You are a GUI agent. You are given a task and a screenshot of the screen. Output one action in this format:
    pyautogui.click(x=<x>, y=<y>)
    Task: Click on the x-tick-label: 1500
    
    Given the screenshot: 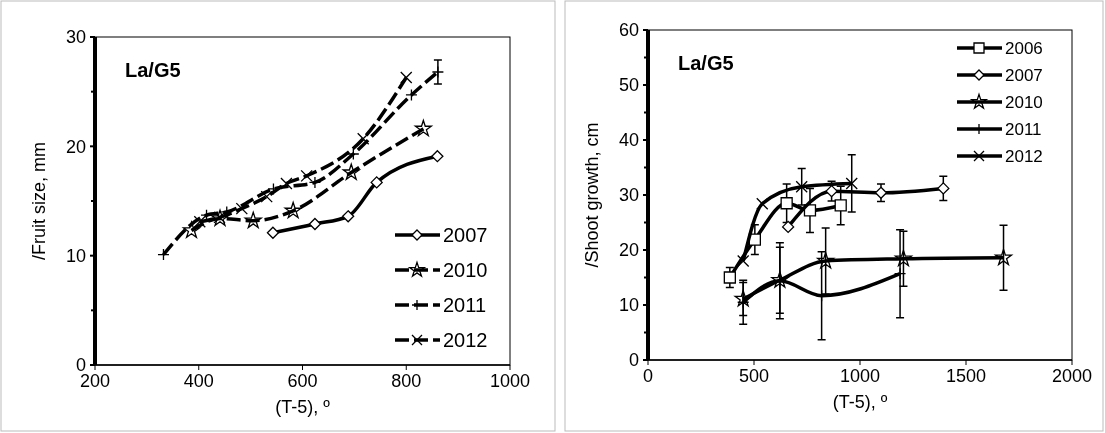 What is the action you would take?
    pyautogui.click(x=966, y=376)
    